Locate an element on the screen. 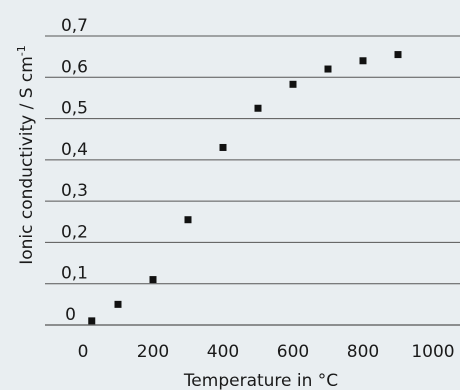 The image size is (460, 390). x-tick-labels: 0 200 400 600 800 1000 is located at coordinates (266, 352).